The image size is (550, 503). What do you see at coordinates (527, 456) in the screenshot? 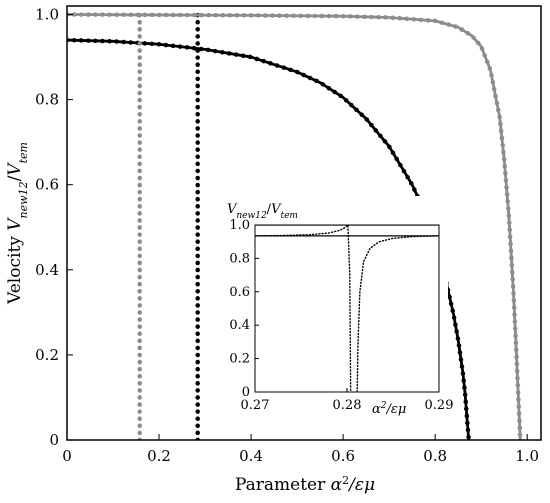
I see `main-x-tick-label: 1.0` at bounding box center [527, 456].